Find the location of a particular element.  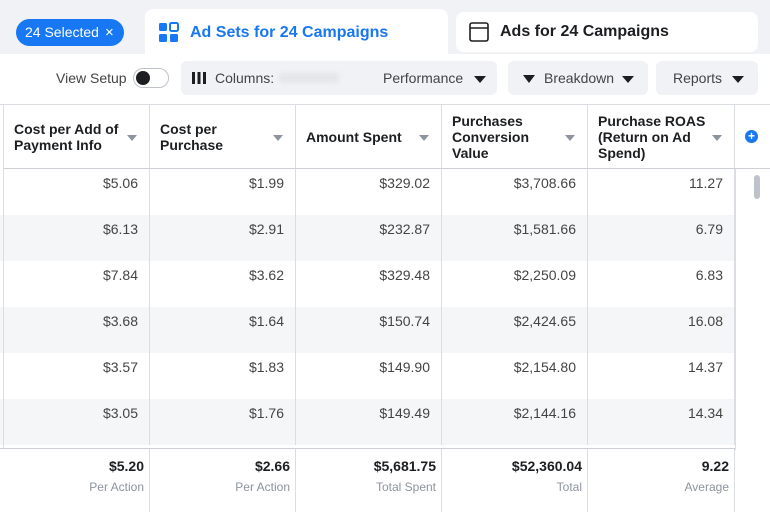

table-cell: $150.74 is located at coordinates (369, 330).